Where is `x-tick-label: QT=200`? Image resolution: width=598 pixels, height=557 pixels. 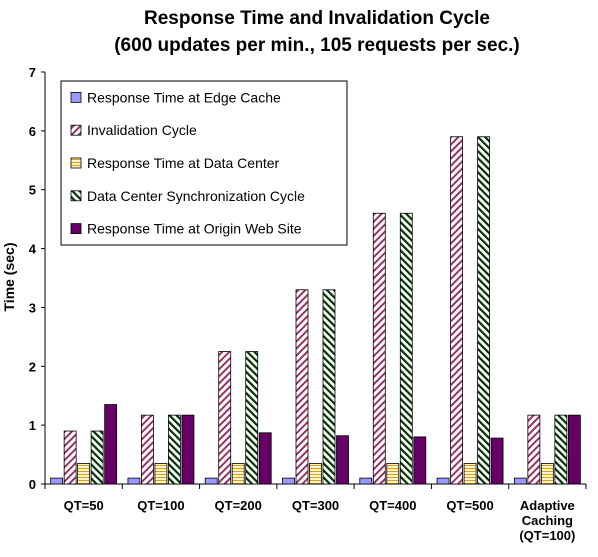
x-tick-label: QT=200 is located at coordinates (238, 505).